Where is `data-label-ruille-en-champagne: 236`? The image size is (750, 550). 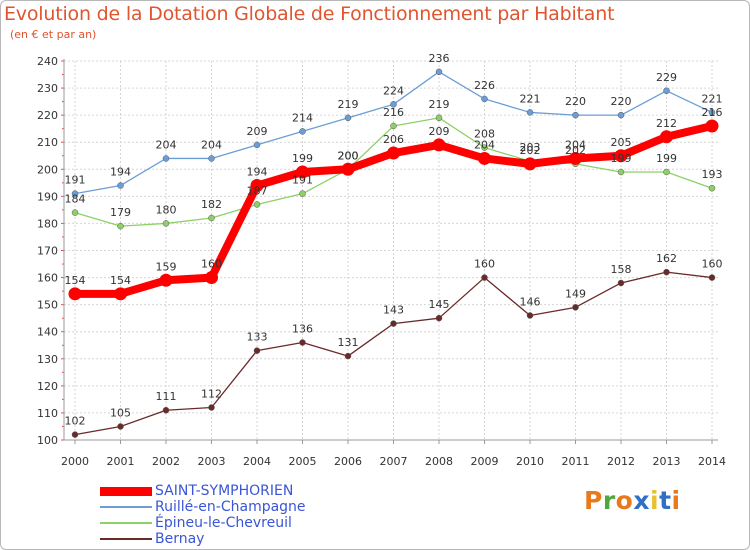 data-label-ruille-en-champagne: 236 is located at coordinates (439, 58).